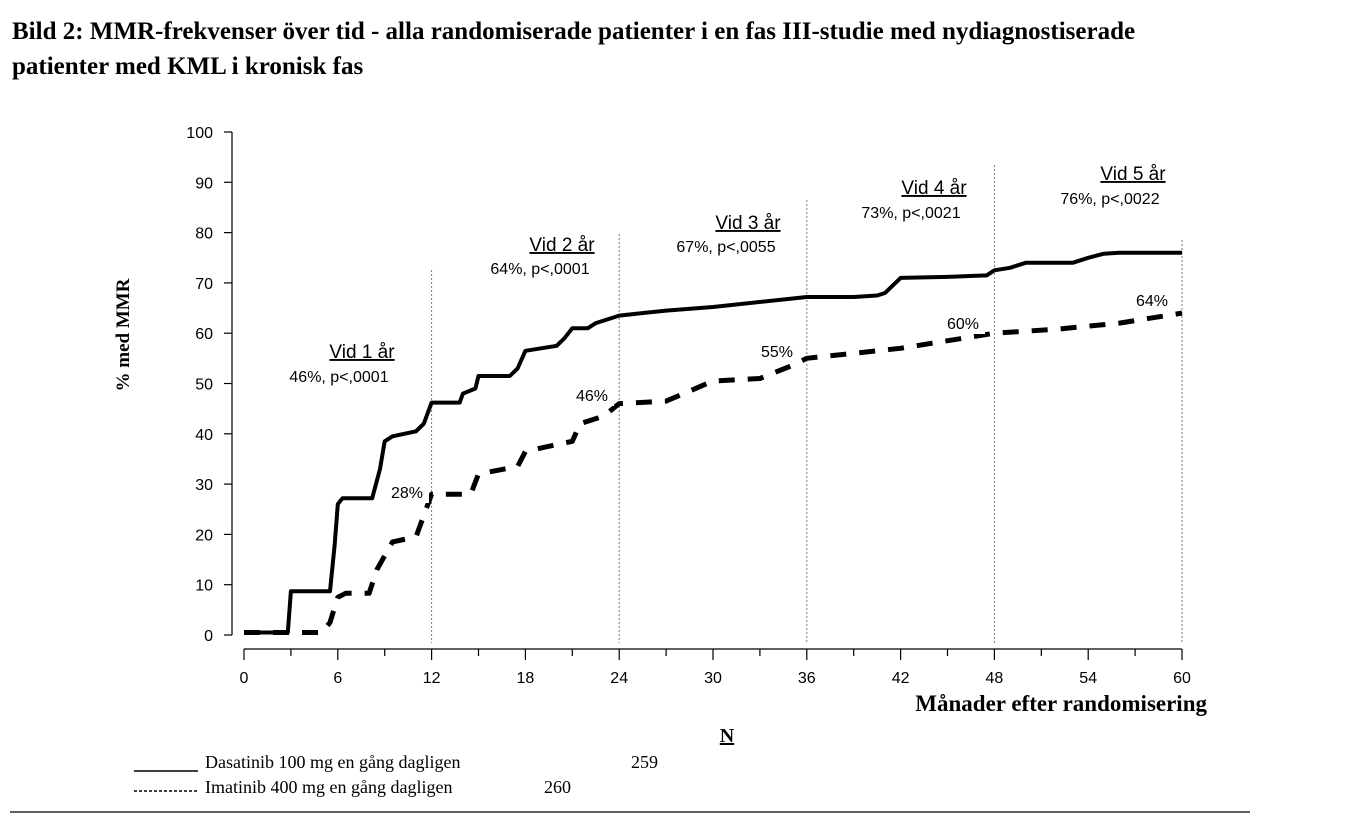 The image size is (1372, 826). Describe the element at coordinates (328, 787) in the screenshot. I see `legend-imatinib-label: Imatinib 400 mg en gång dagligen` at that location.